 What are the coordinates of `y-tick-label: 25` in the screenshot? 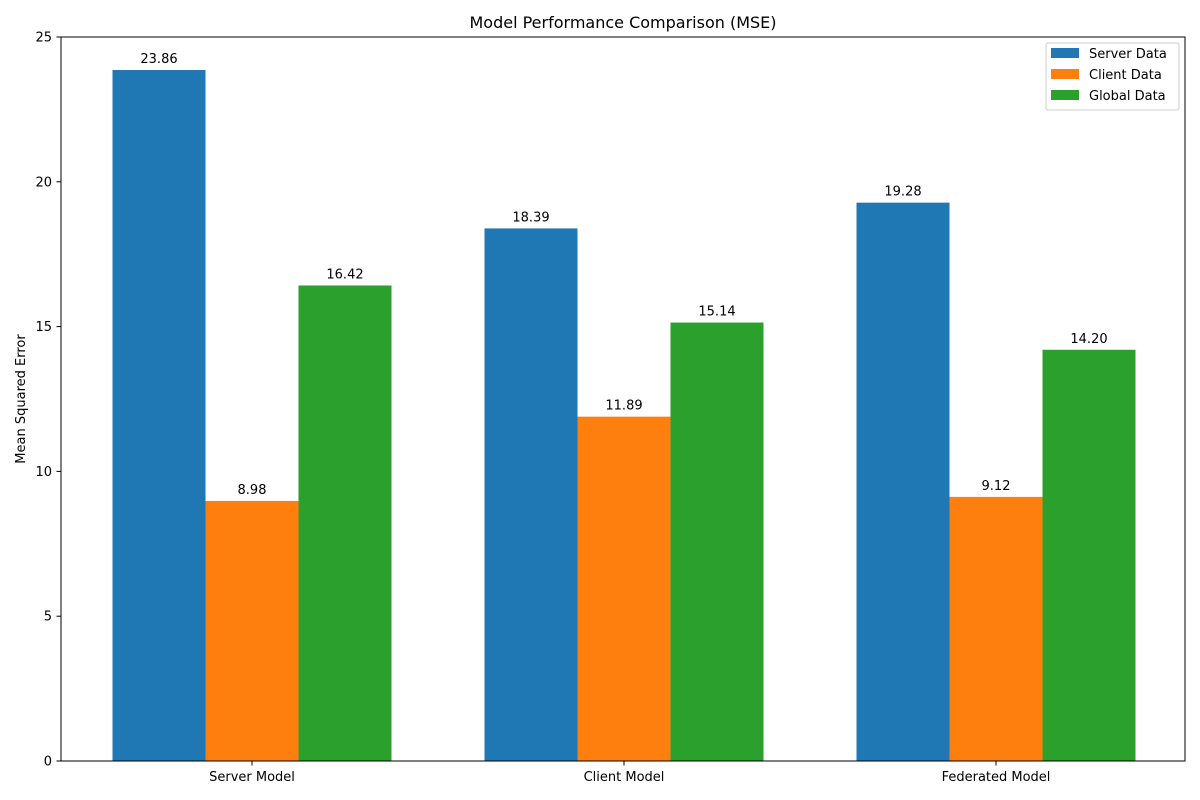 It's located at (43, 38).